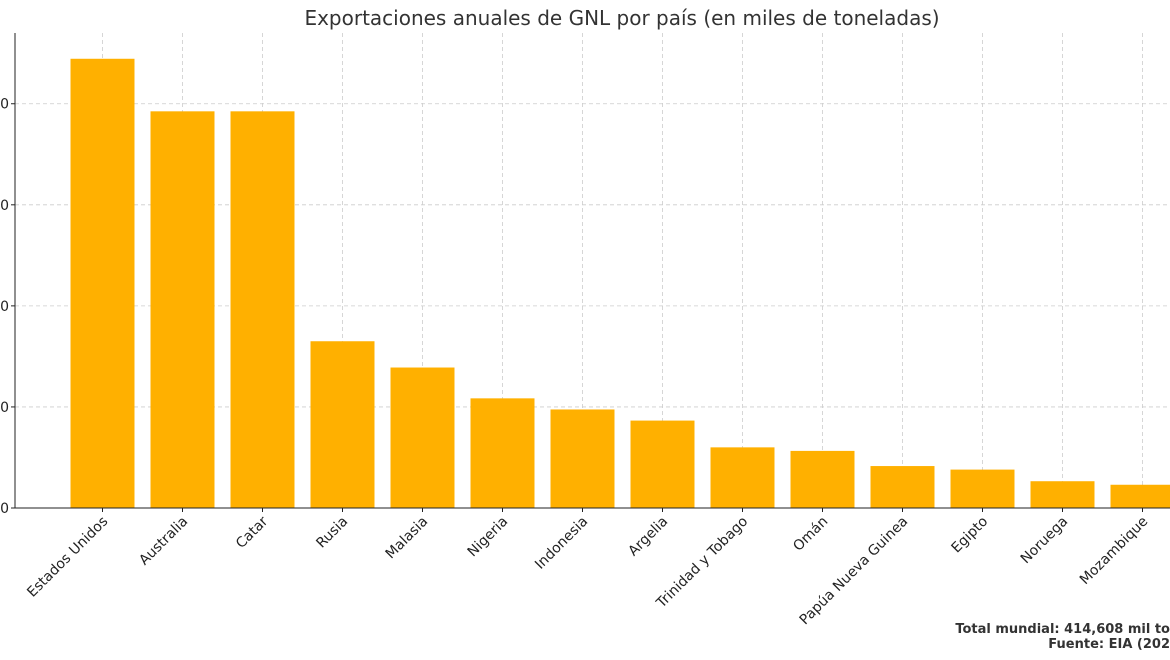 The height and width of the screenshot is (660, 1170). What do you see at coordinates (969, 535) in the screenshot?
I see `x-tick-label: Egipto` at bounding box center [969, 535].